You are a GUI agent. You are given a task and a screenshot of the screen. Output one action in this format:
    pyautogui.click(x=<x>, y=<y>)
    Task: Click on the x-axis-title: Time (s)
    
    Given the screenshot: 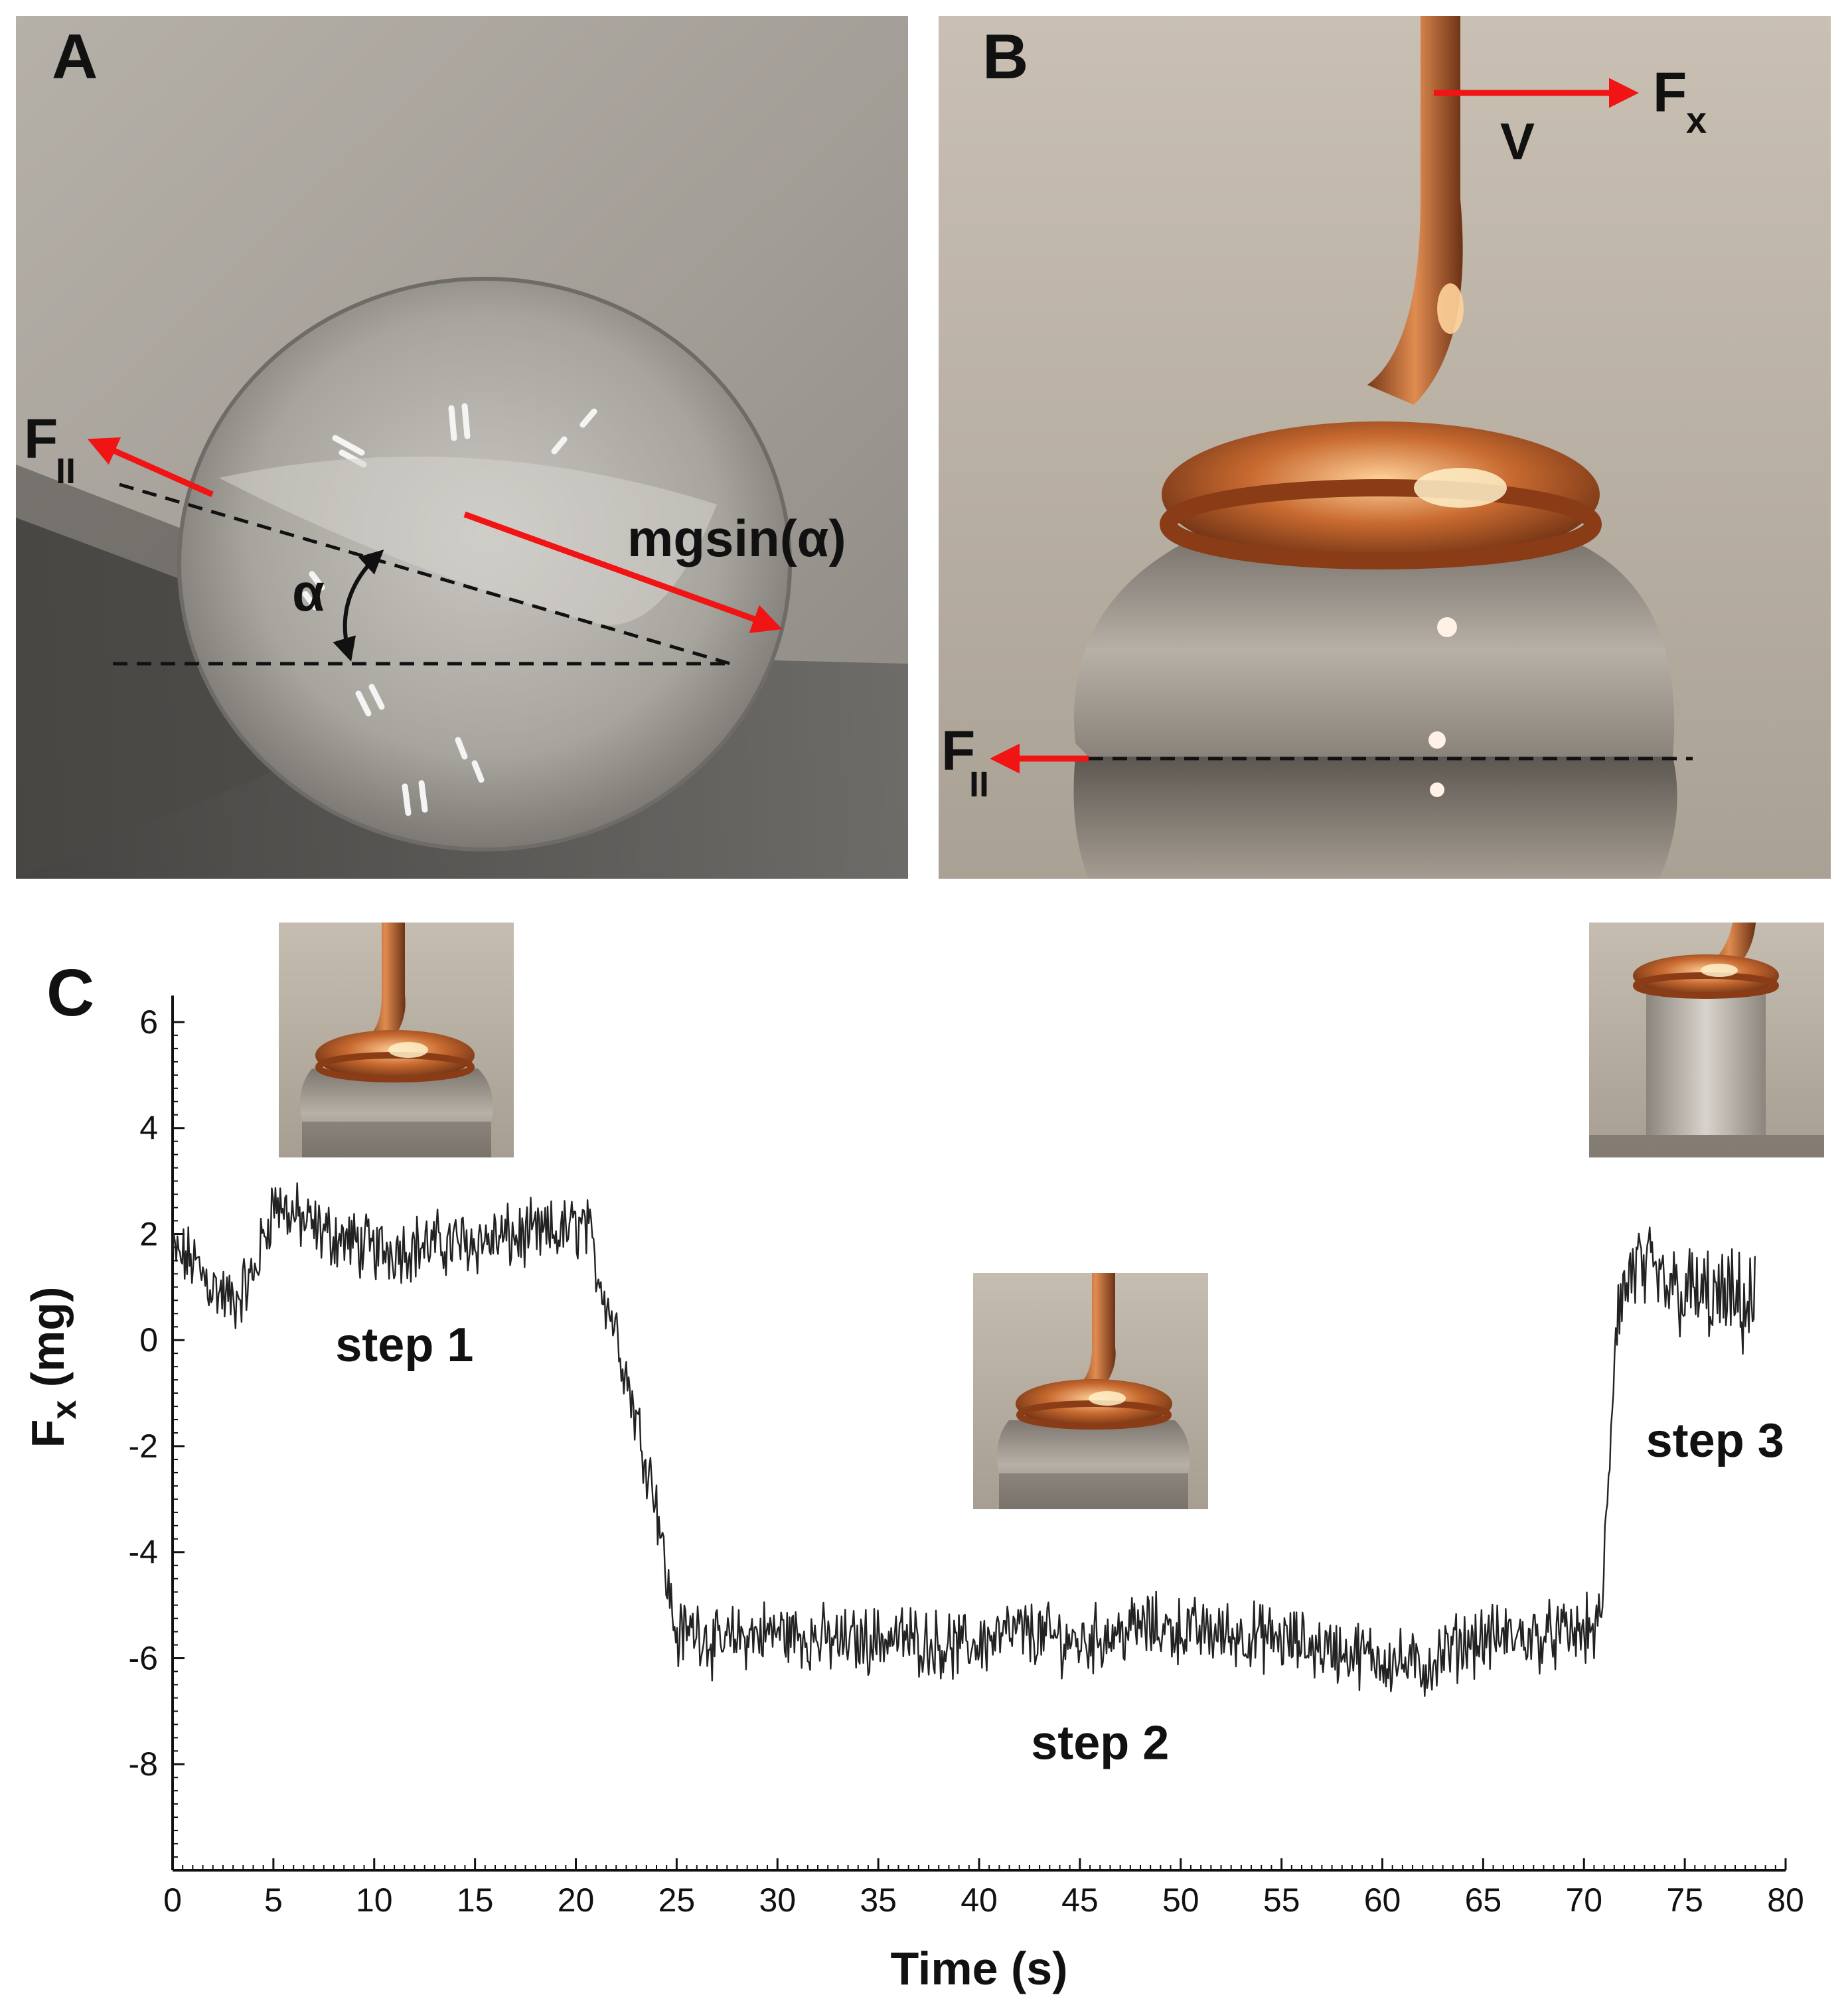 What is the action you would take?
    pyautogui.click(x=979, y=1968)
    